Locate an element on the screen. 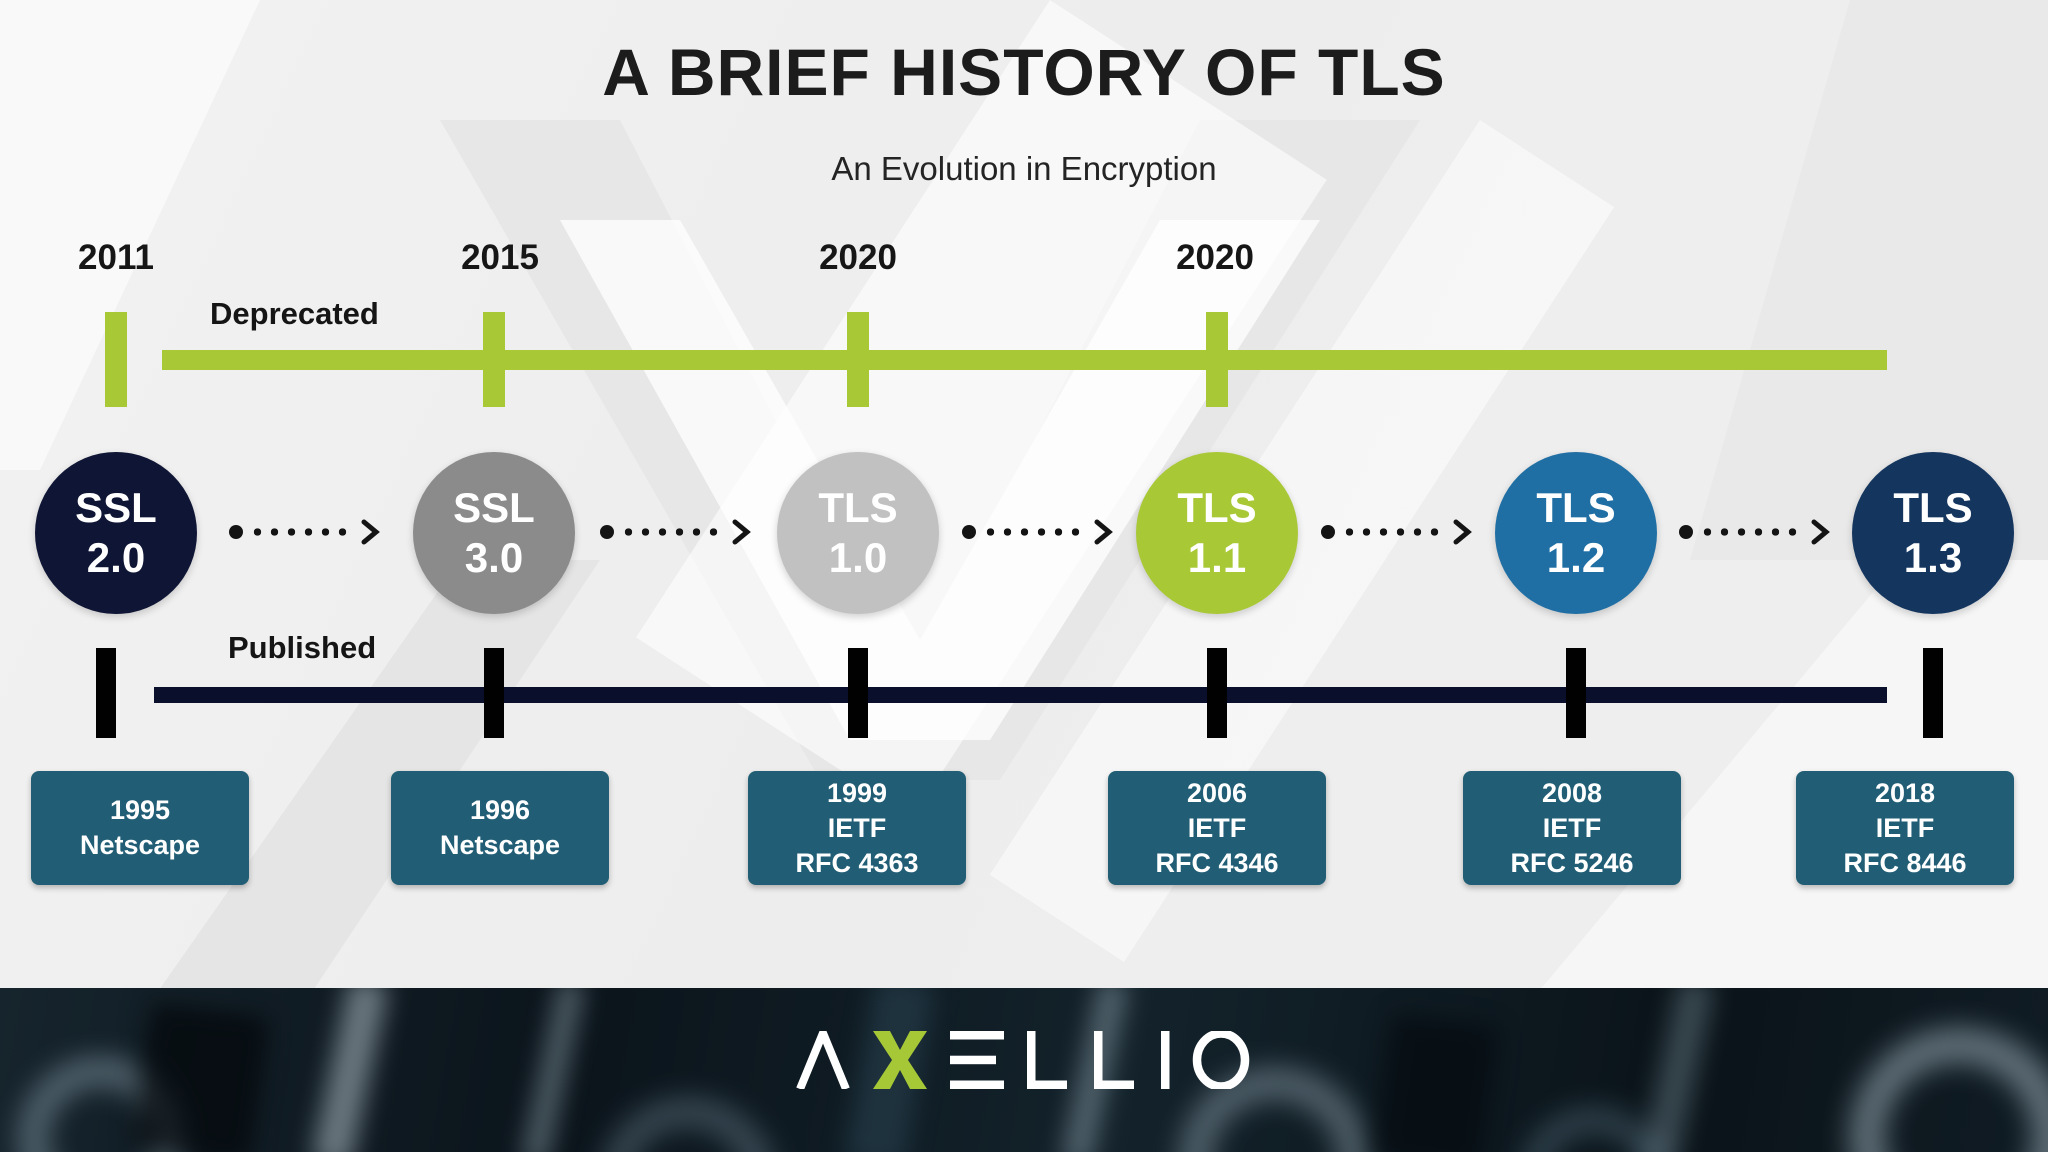  page-title: A BRIEF HISTORY OF TLS is located at coordinates (1024, 72).